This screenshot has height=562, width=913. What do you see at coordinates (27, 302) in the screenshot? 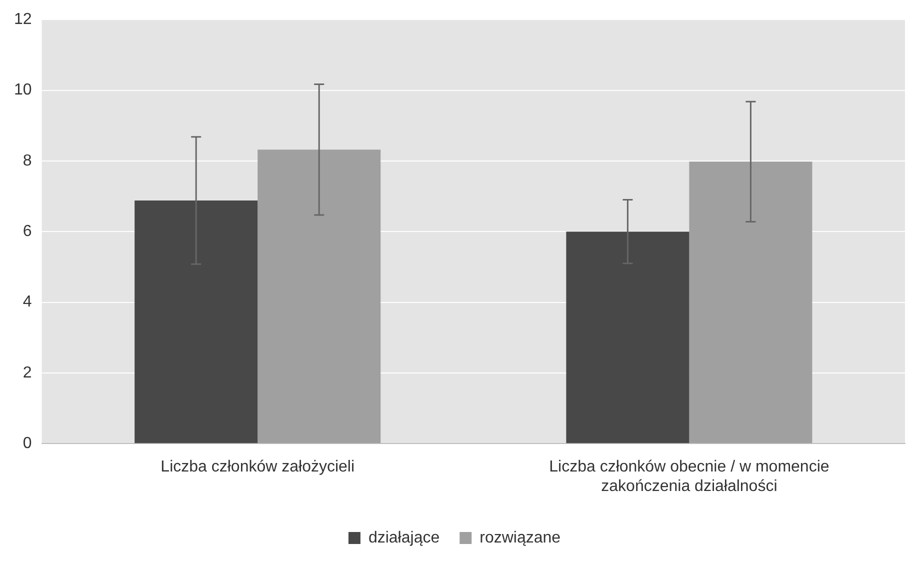
I see `y-tick-label: 4` at bounding box center [27, 302].